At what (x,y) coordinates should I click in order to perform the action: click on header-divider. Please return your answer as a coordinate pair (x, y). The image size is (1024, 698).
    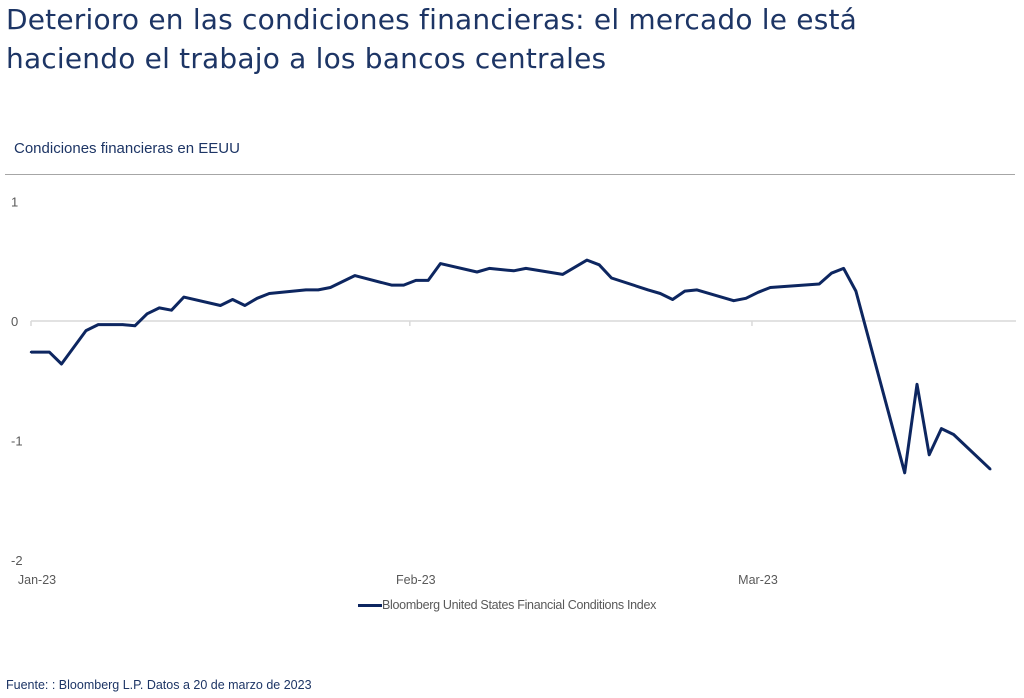
    Looking at the image, I should click on (510, 174).